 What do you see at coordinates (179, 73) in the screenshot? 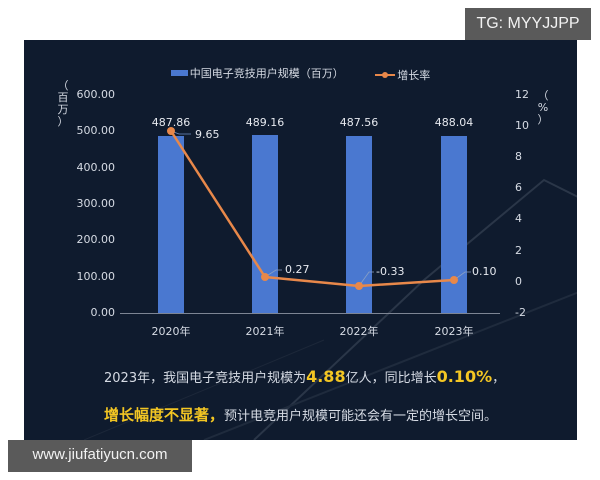
I see `bar-swatch-icon` at bounding box center [179, 73].